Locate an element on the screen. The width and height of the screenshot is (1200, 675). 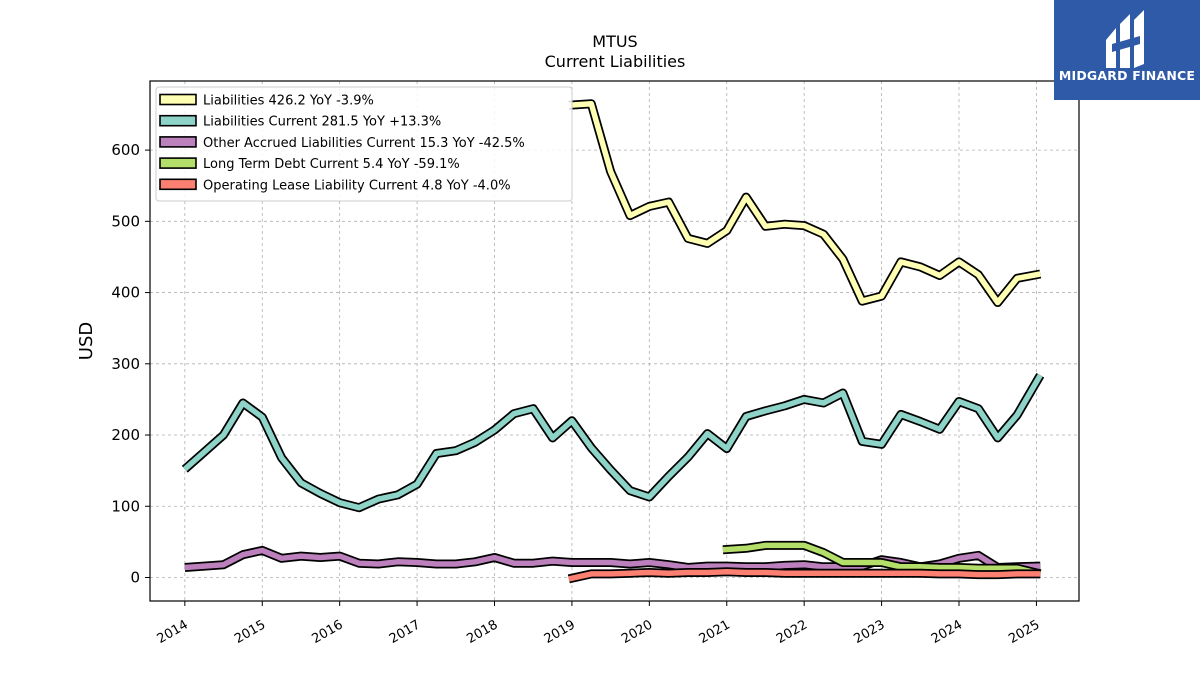
chart-titles: MTUS Current Liabilities is located at coordinates (615, 51).